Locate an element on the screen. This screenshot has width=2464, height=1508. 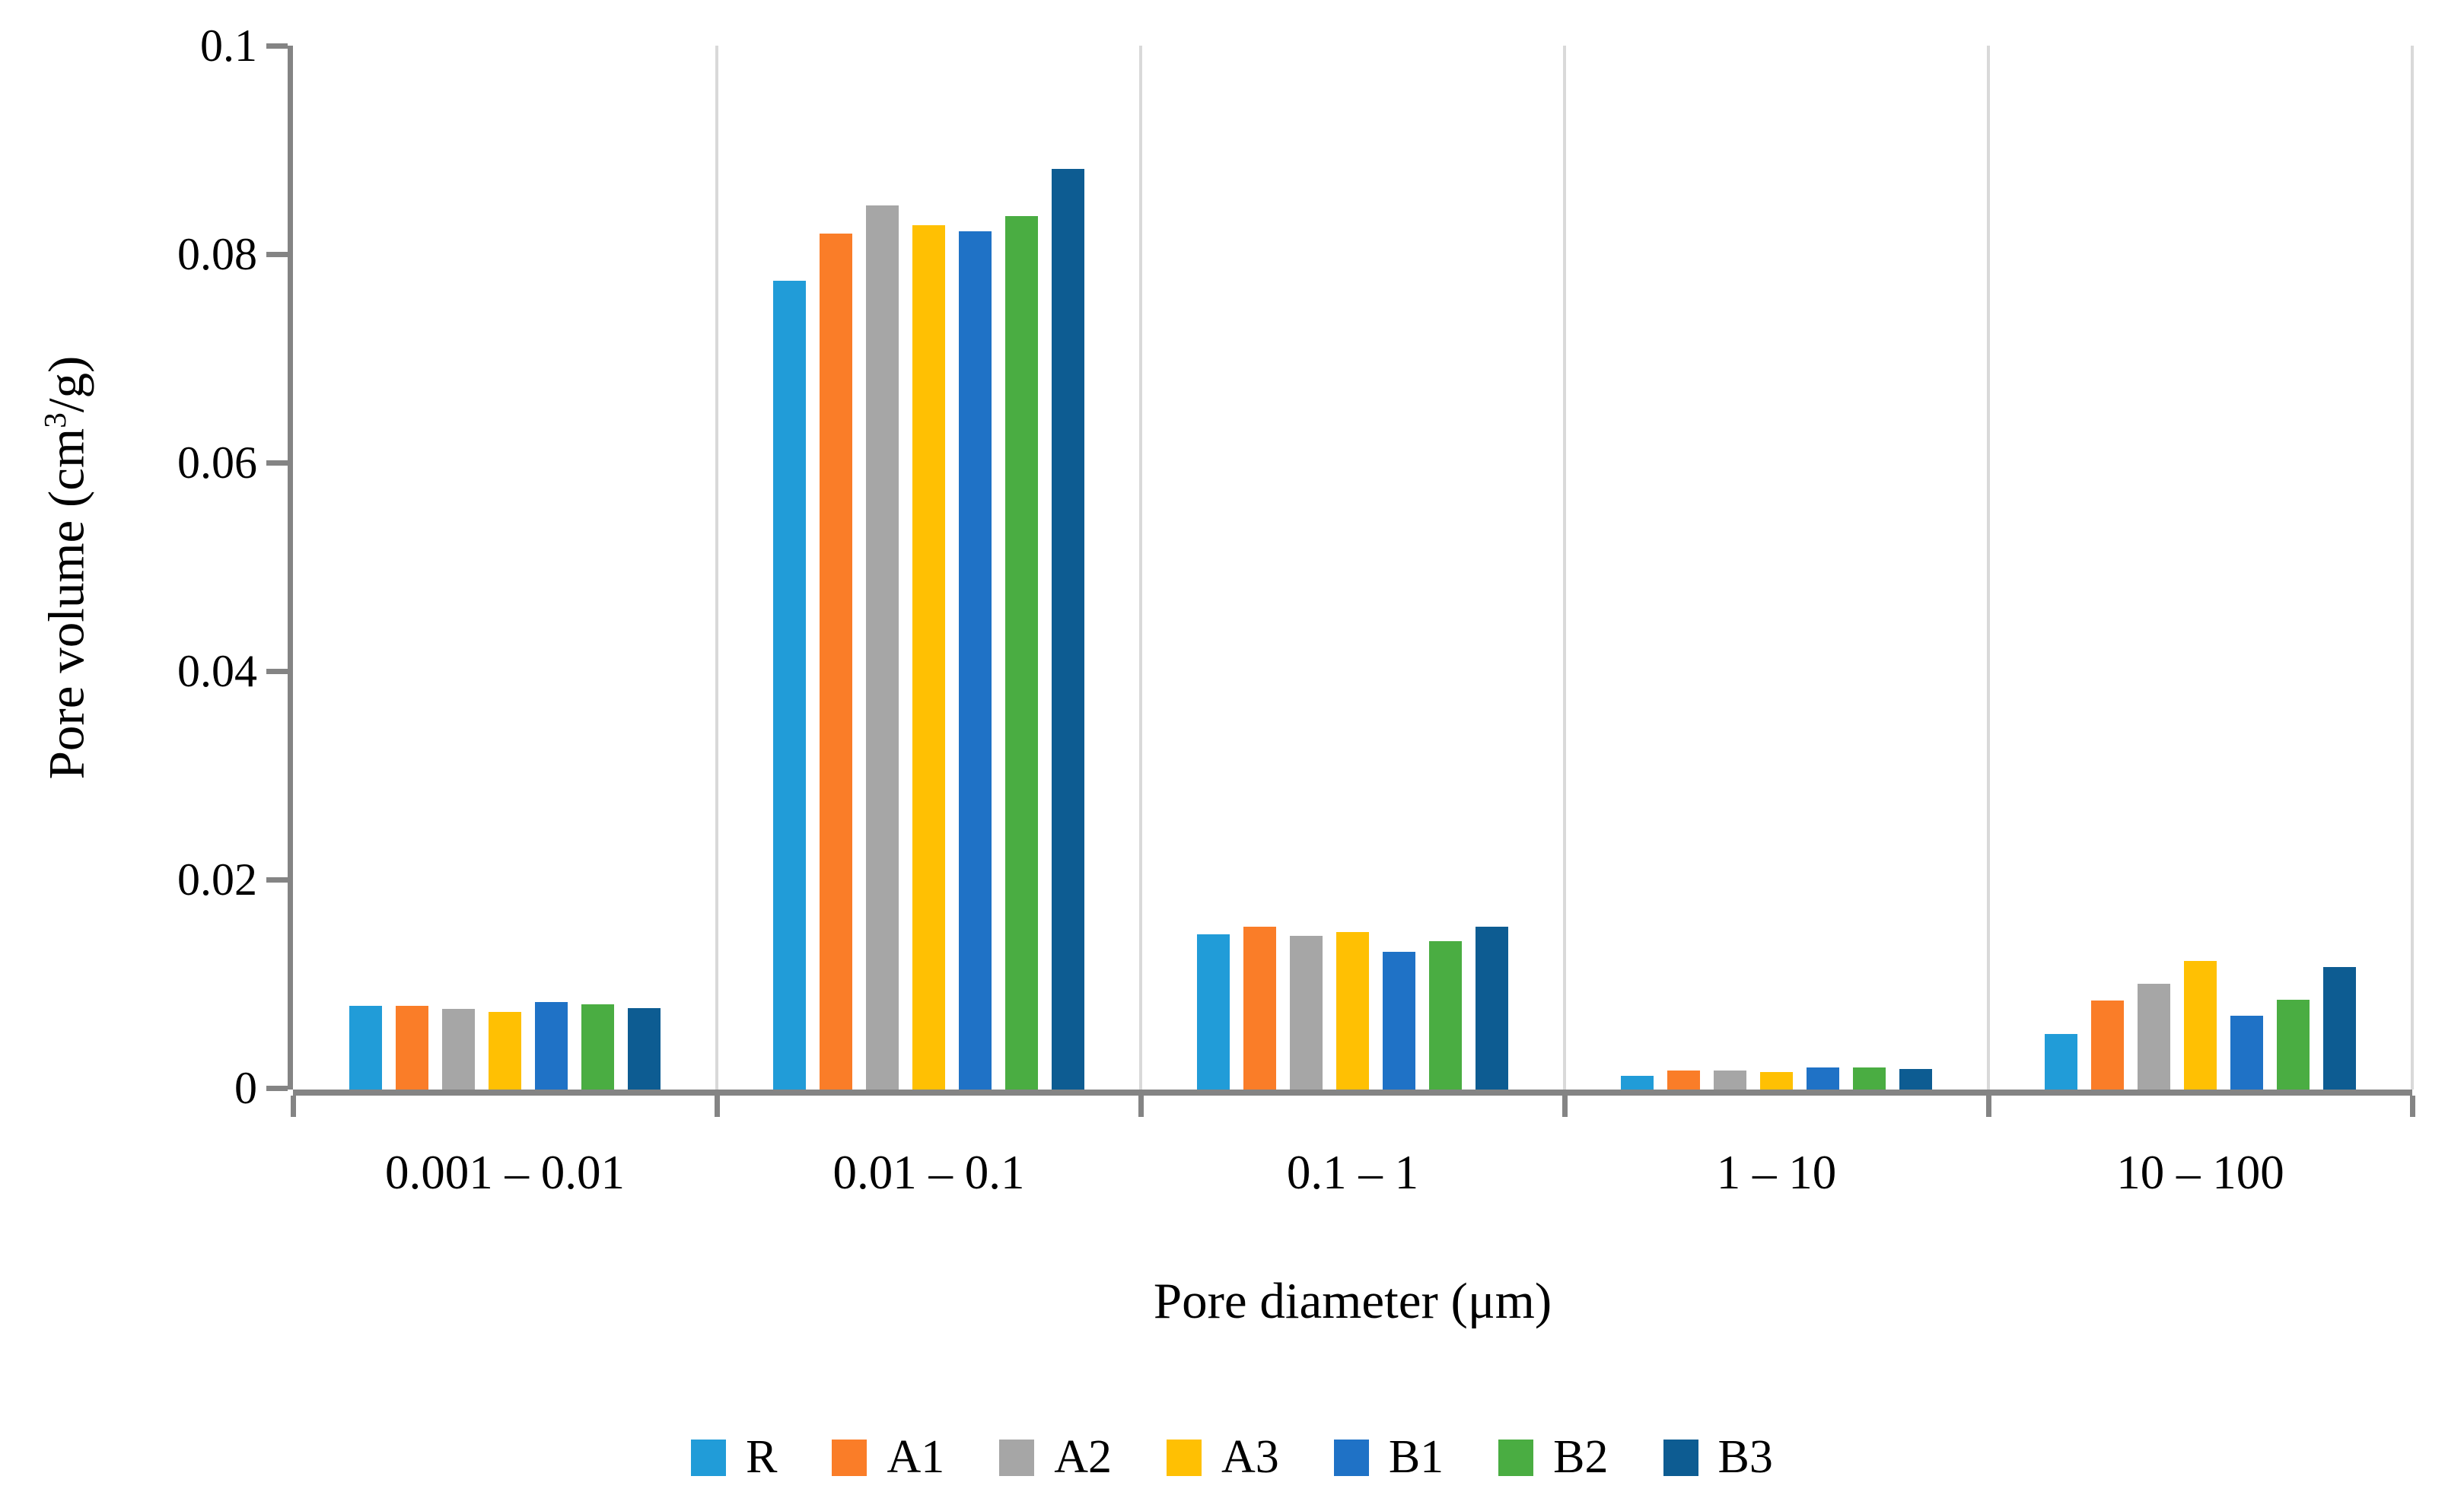
y-axis-title-suffix: /g) is located at coordinates (66, 384).